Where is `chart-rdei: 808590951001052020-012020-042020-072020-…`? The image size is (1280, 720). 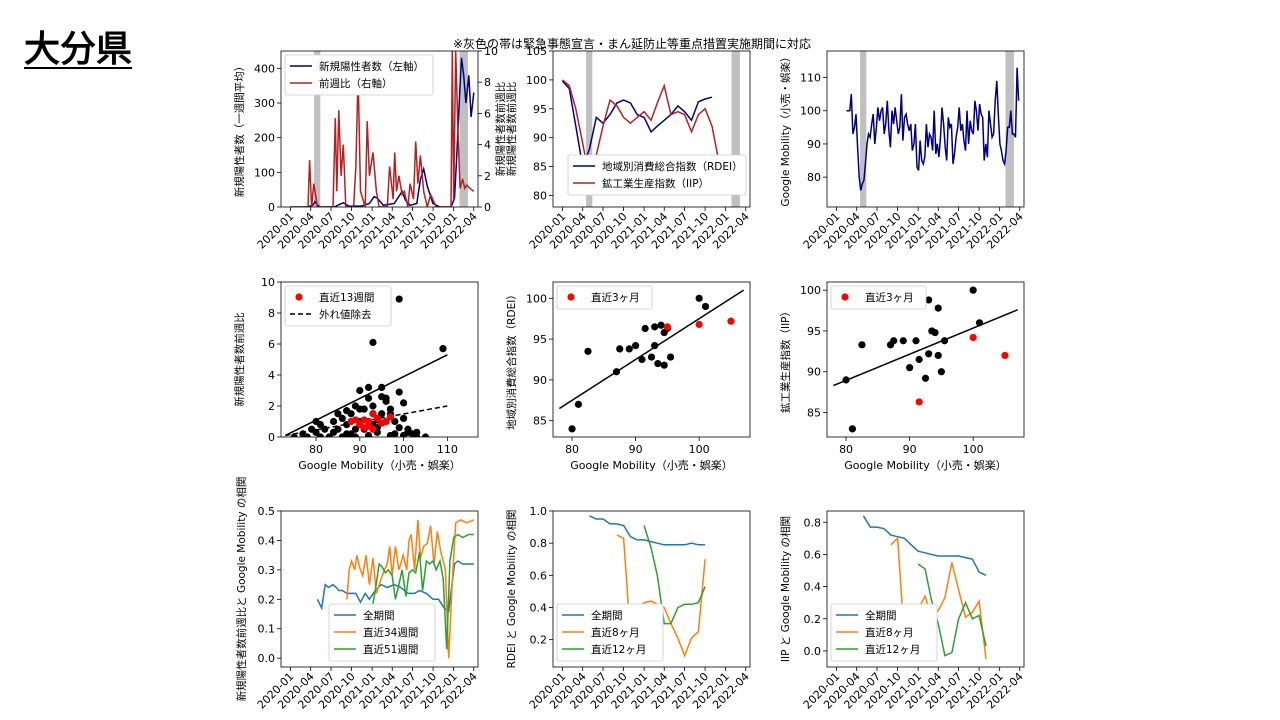
chart-rdei: 808590951001052020-012020-042020-072020-… is located at coordinates (628, 148).